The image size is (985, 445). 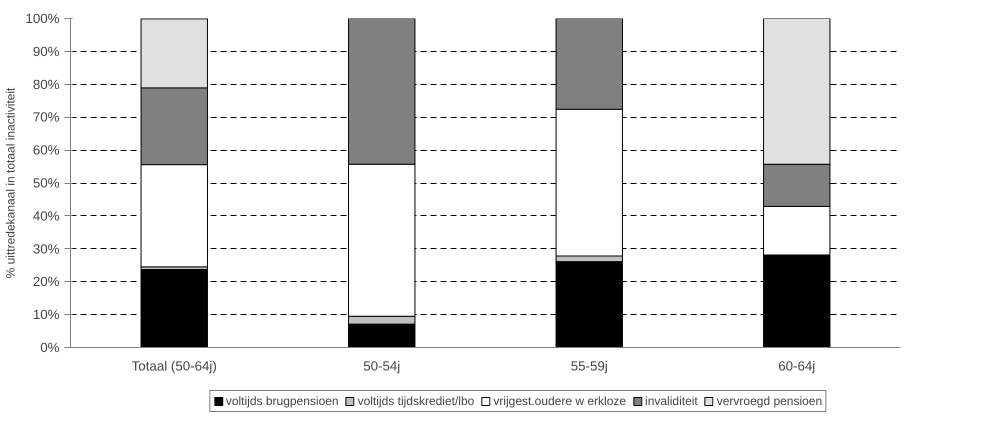 What do you see at coordinates (46, 314) in the screenshot?
I see `y-tick-label: 10%` at bounding box center [46, 314].